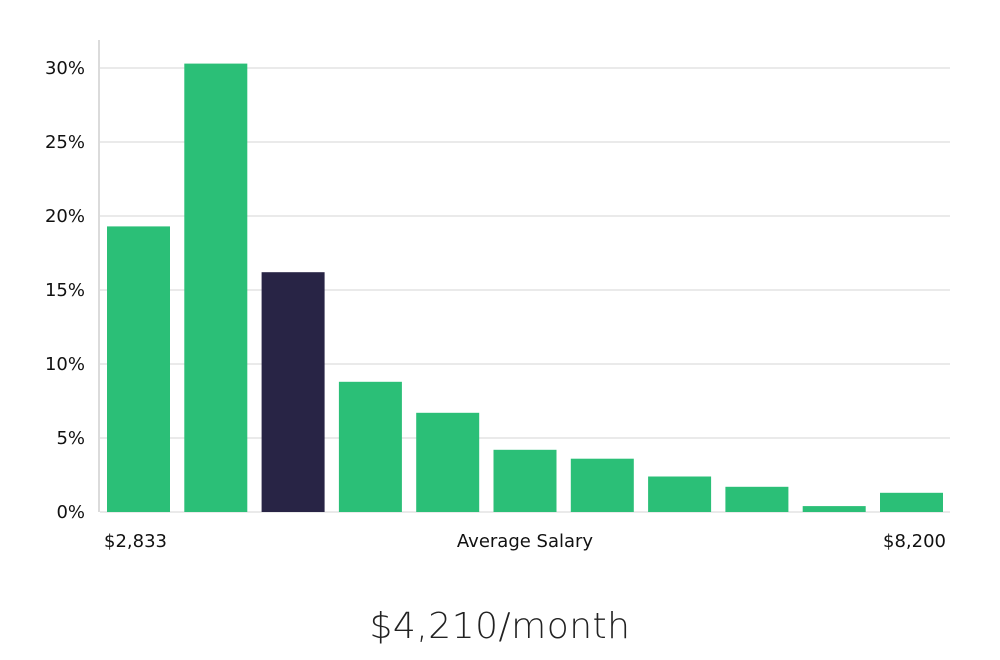  What do you see at coordinates (70, 438) in the screenshot?
I see `y-tick-label: 5%` at bounding box center [70, 438].